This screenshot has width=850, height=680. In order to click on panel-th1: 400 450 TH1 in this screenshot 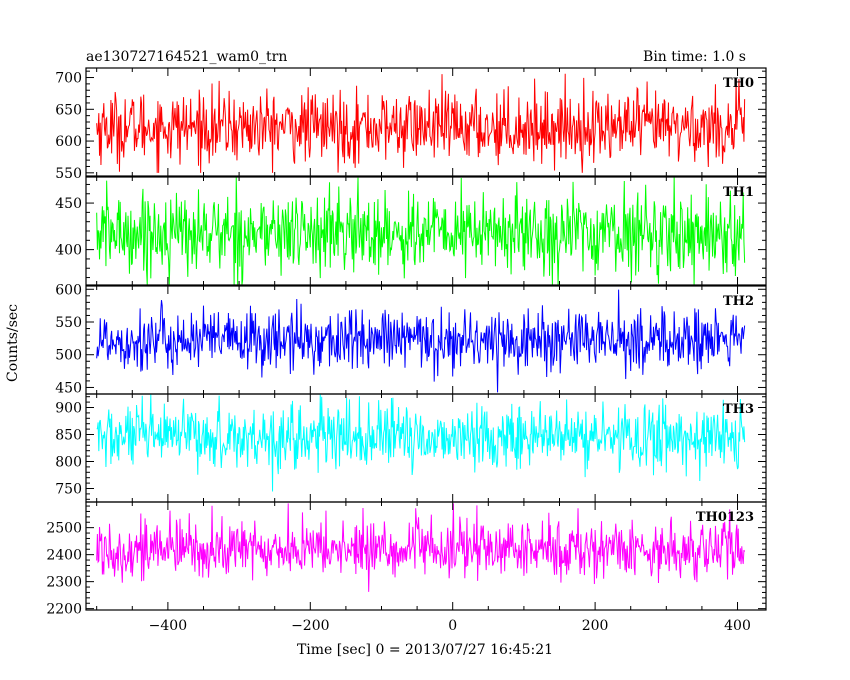, I will do `click(411, 231)`.